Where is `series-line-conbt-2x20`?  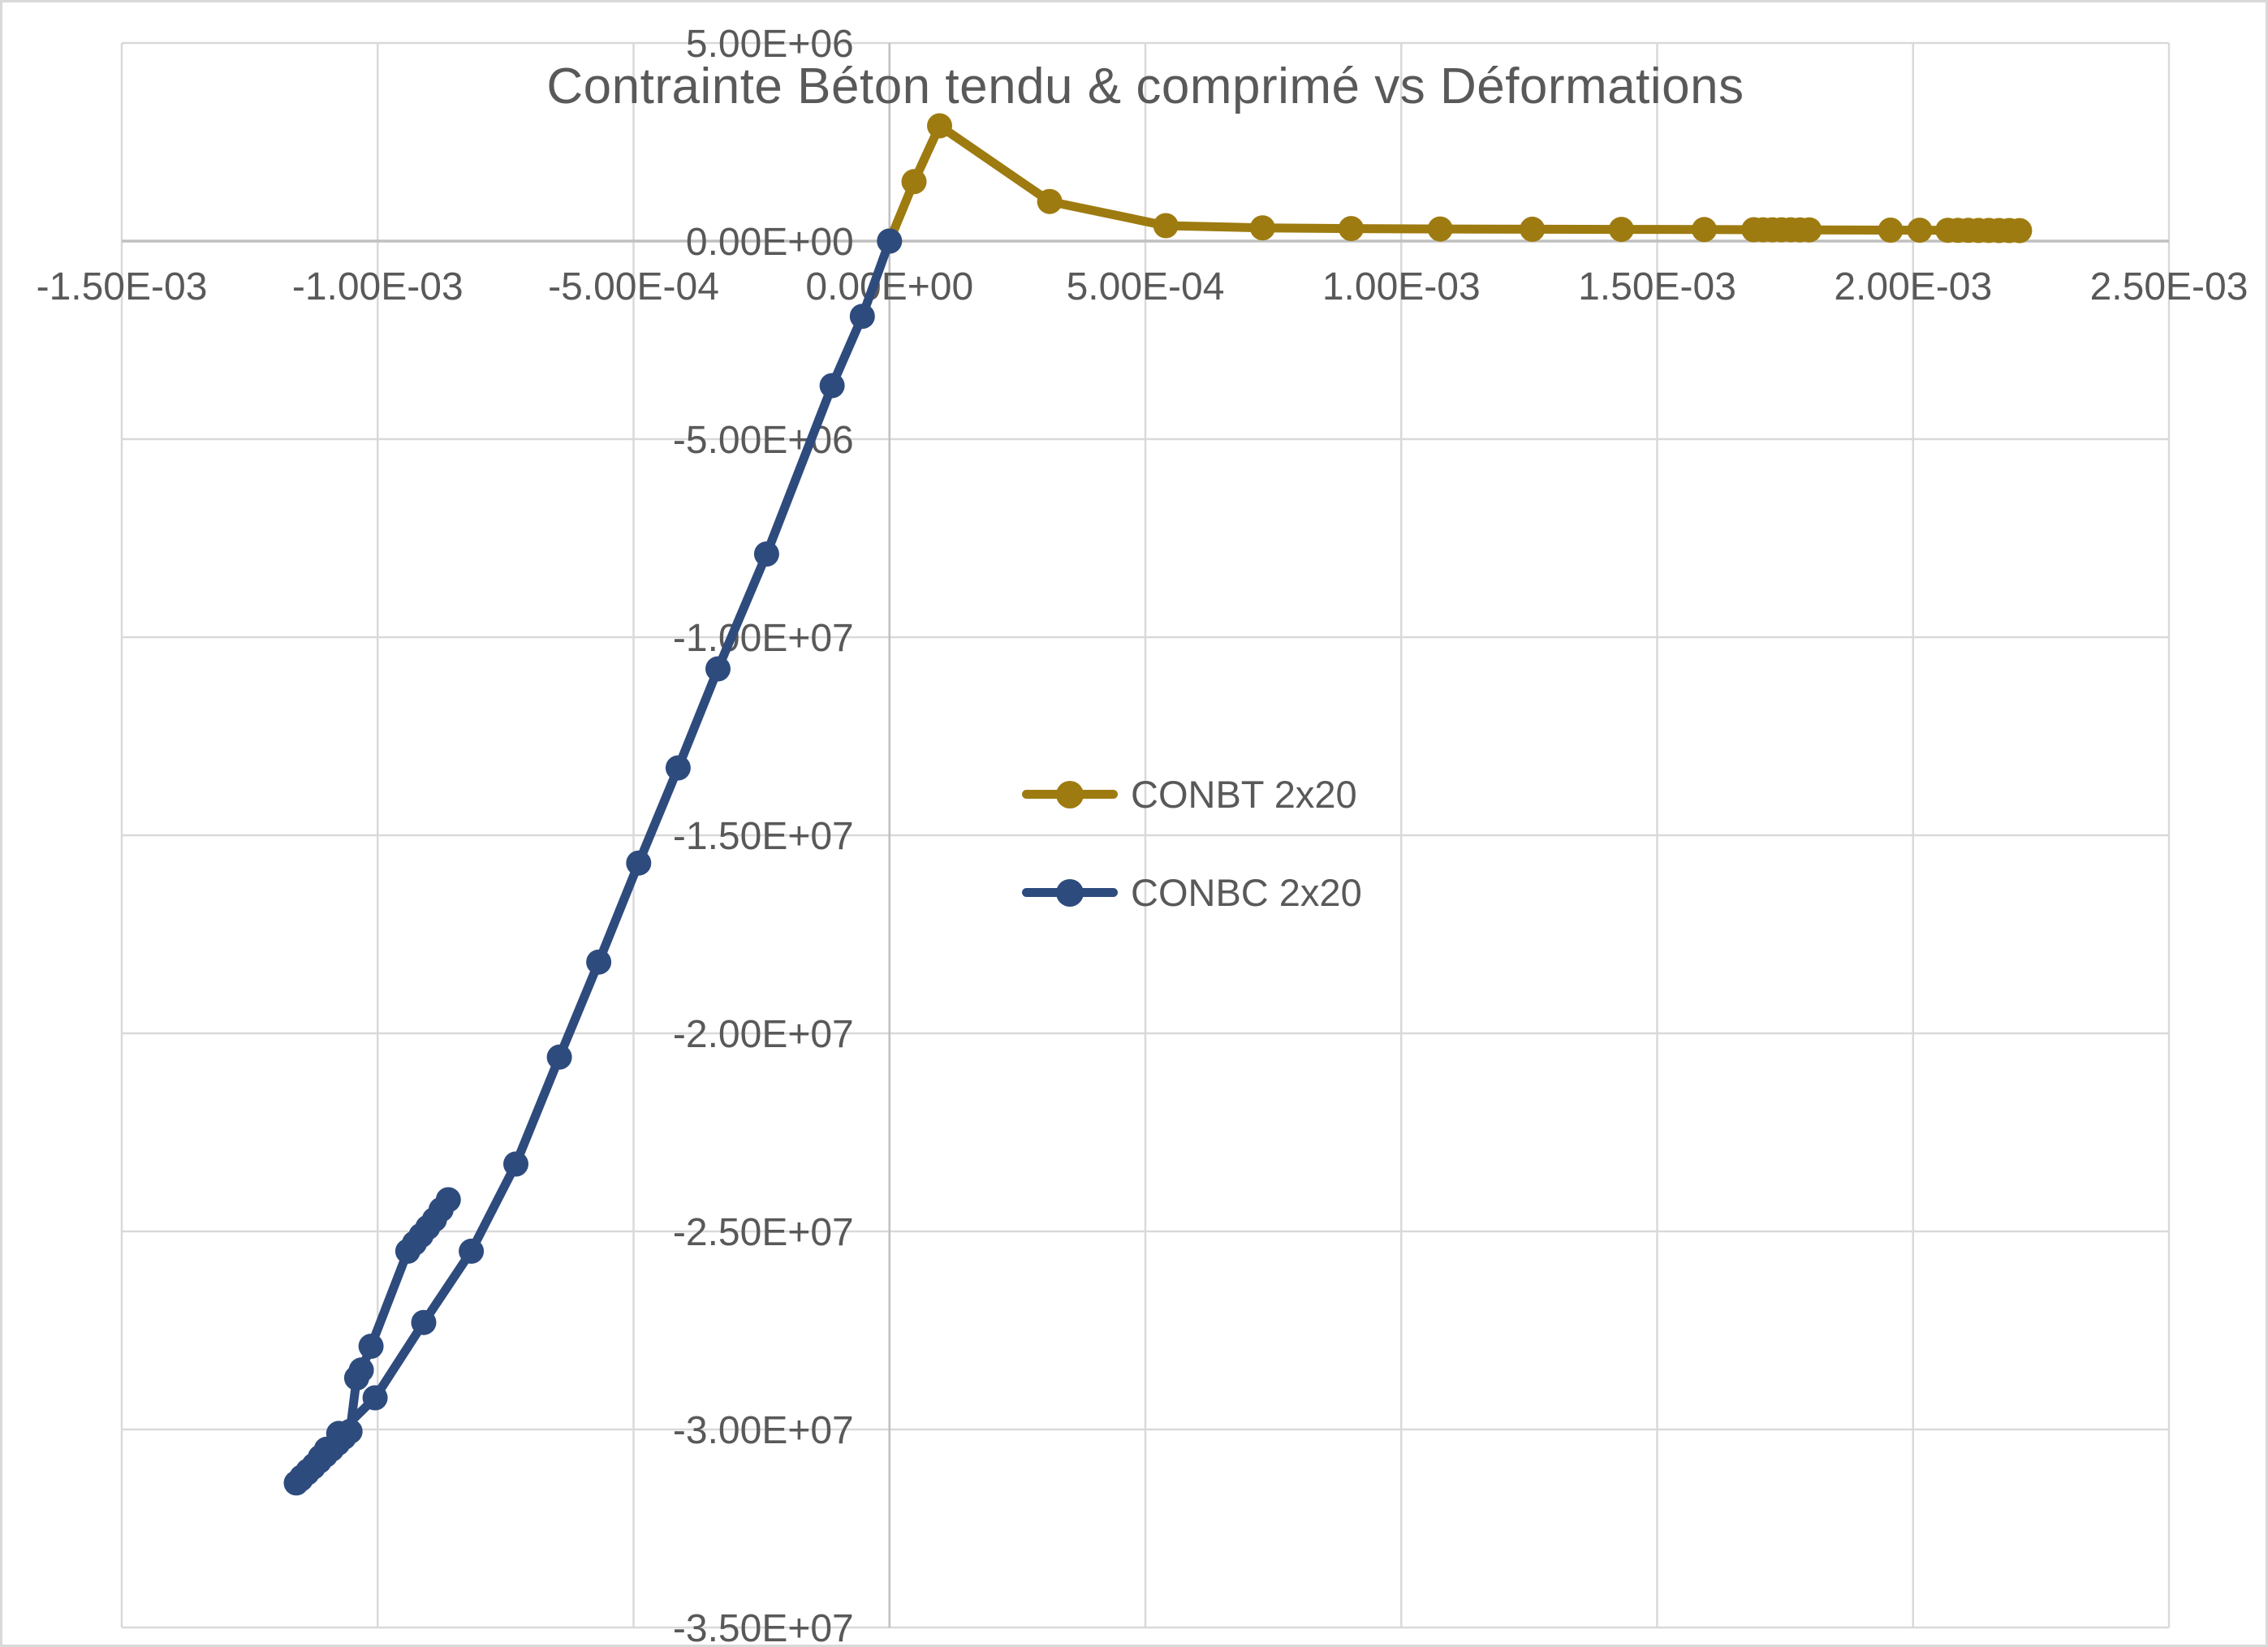 series-line-conbt-2x20 is located at coordinates (1455, 183).